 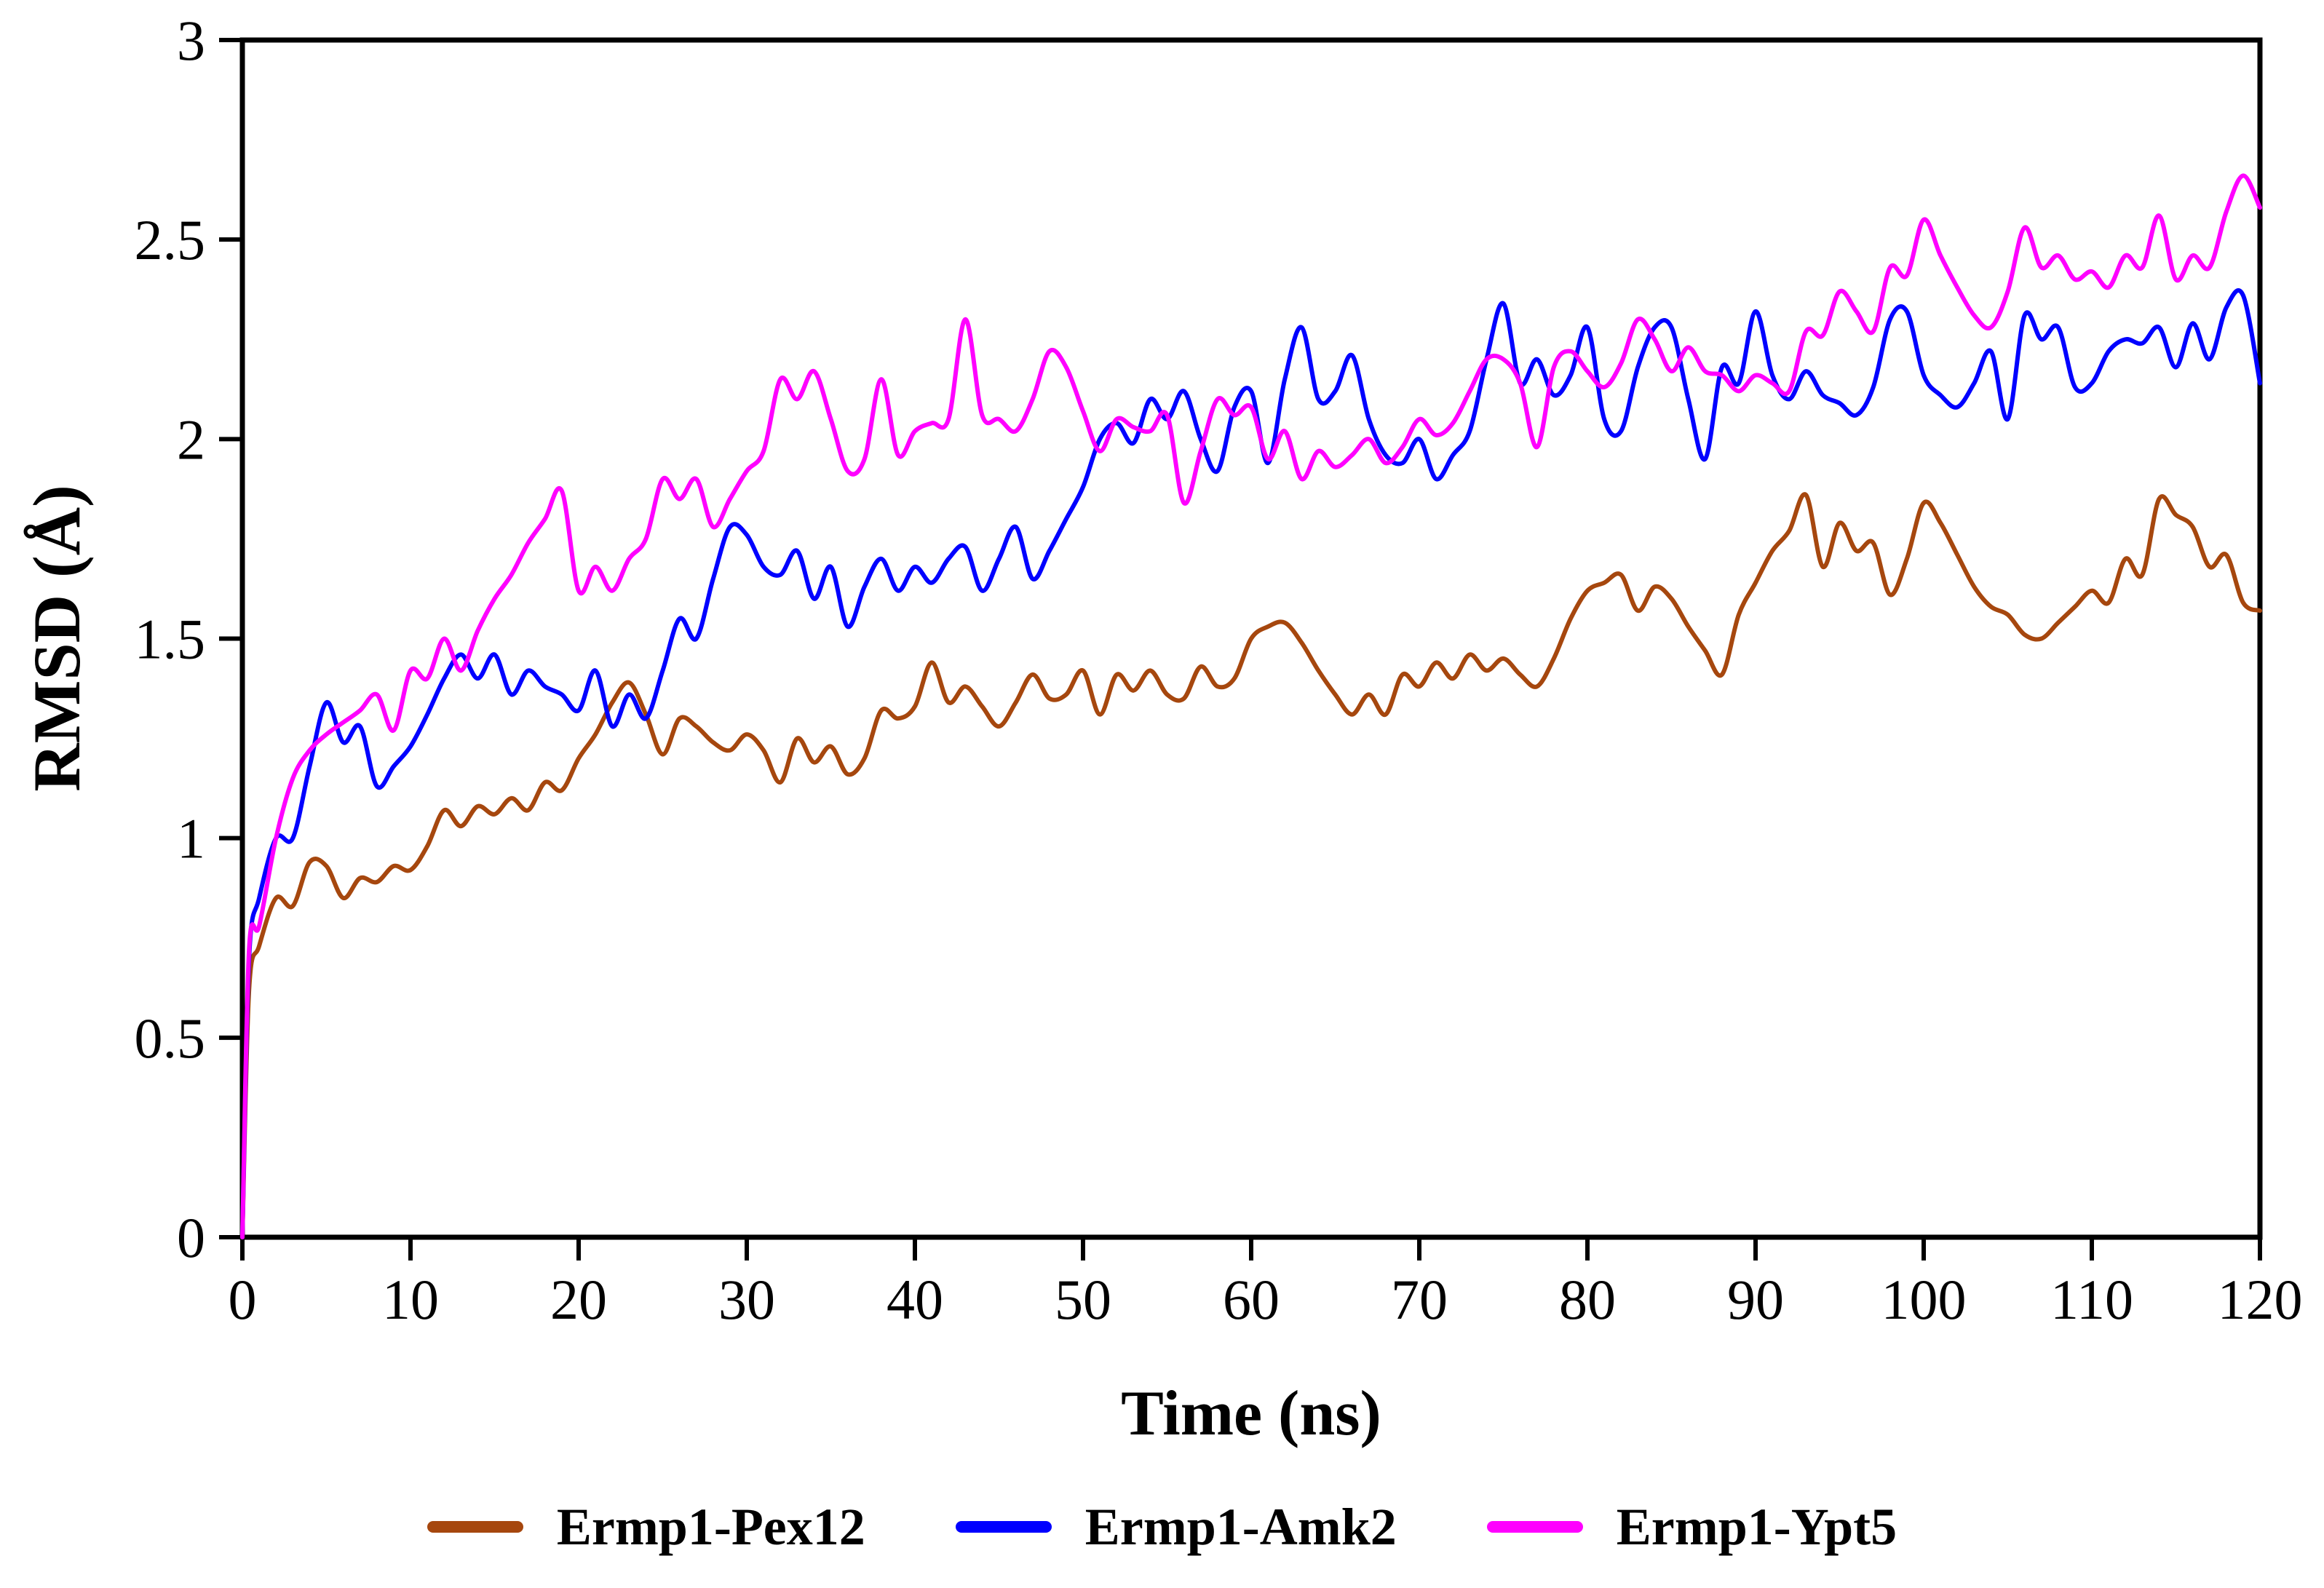 I want to click on y-tick-label: 1, so click(x=191, y=838).